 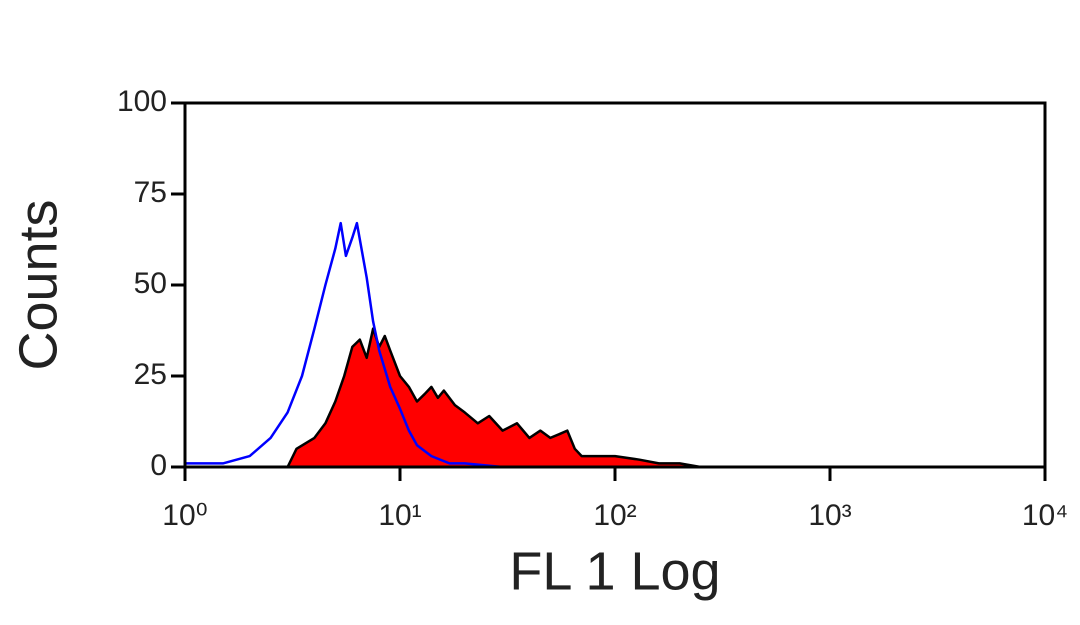 I want to click on y-axis-title: Counts, so click(x=38, y=284).